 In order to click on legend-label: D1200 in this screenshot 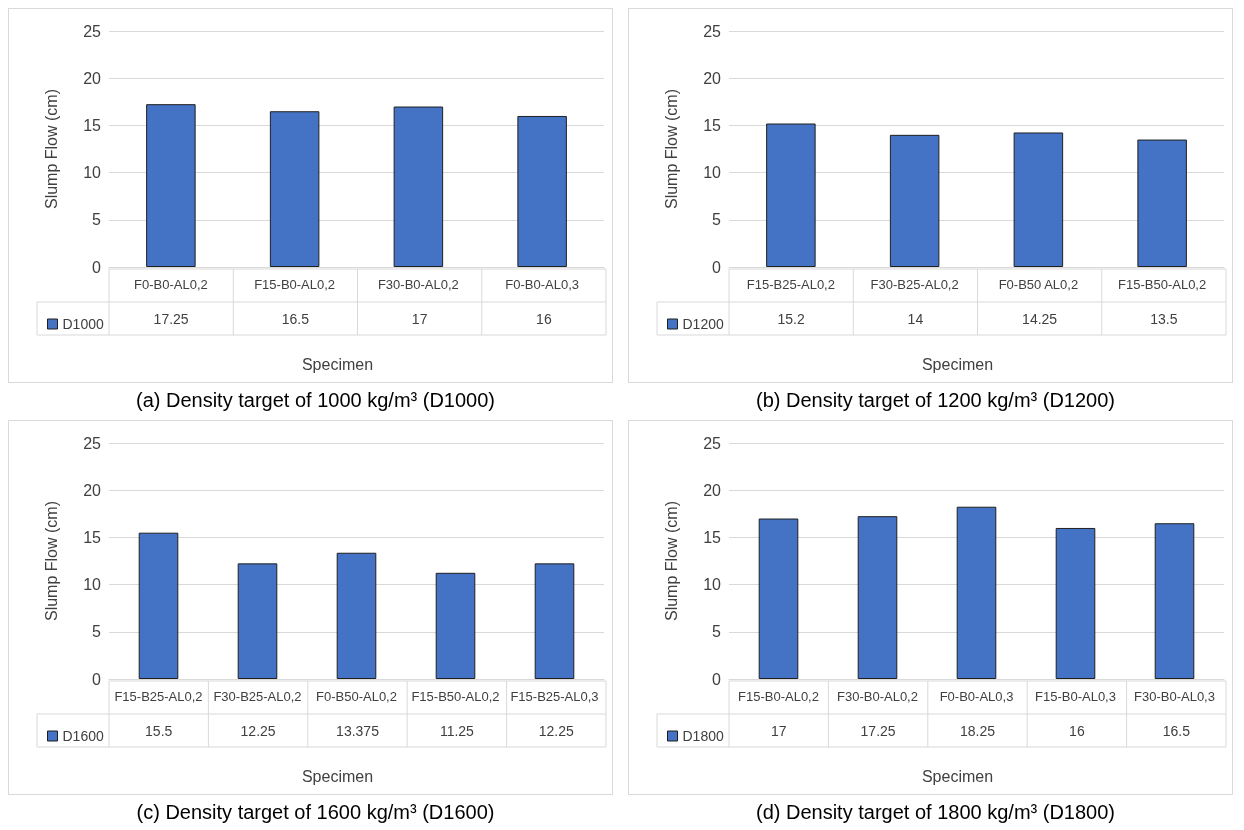, I will do `click(703, 324)`.